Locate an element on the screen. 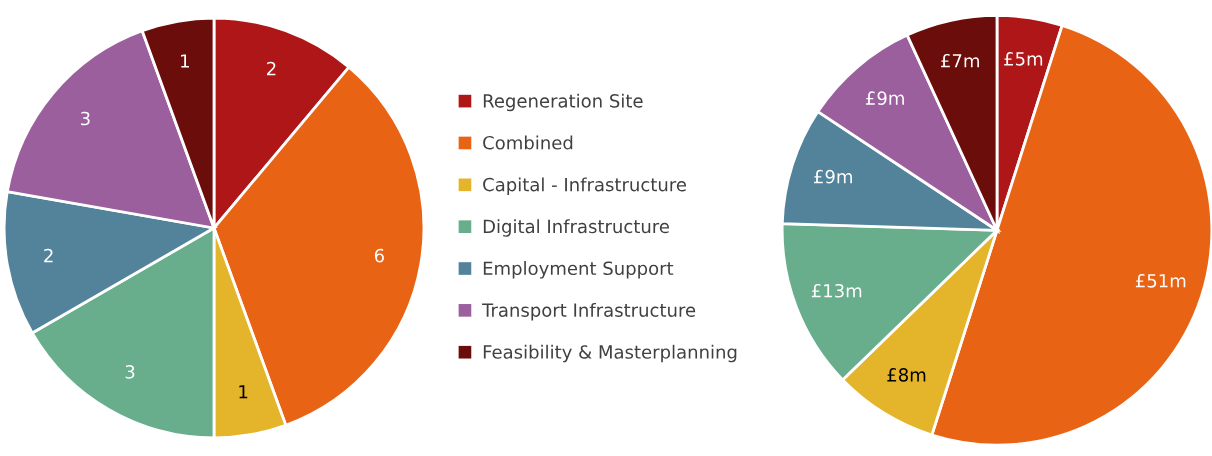 This screenshot has width=1212, height=456. legend-label: Transport Infrastructure is located at coordinates (589, 311).